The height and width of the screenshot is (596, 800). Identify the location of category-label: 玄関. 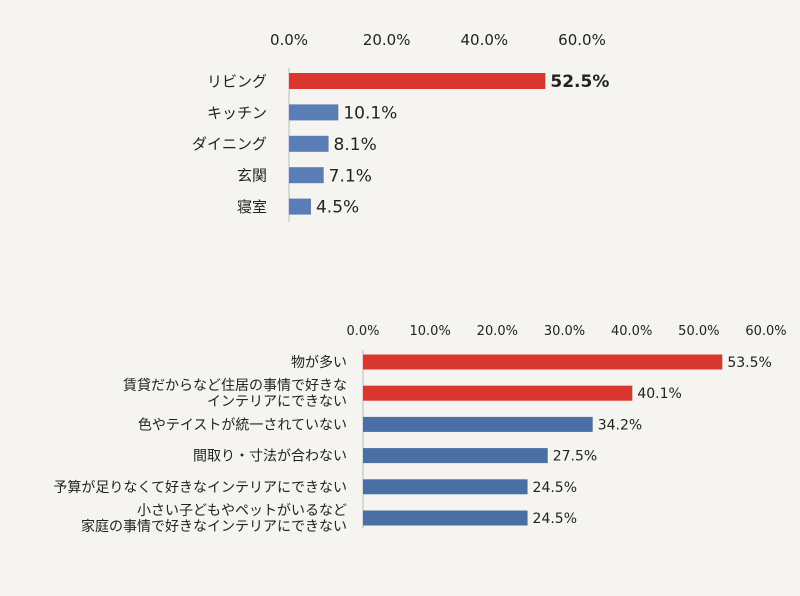
(252, 176).